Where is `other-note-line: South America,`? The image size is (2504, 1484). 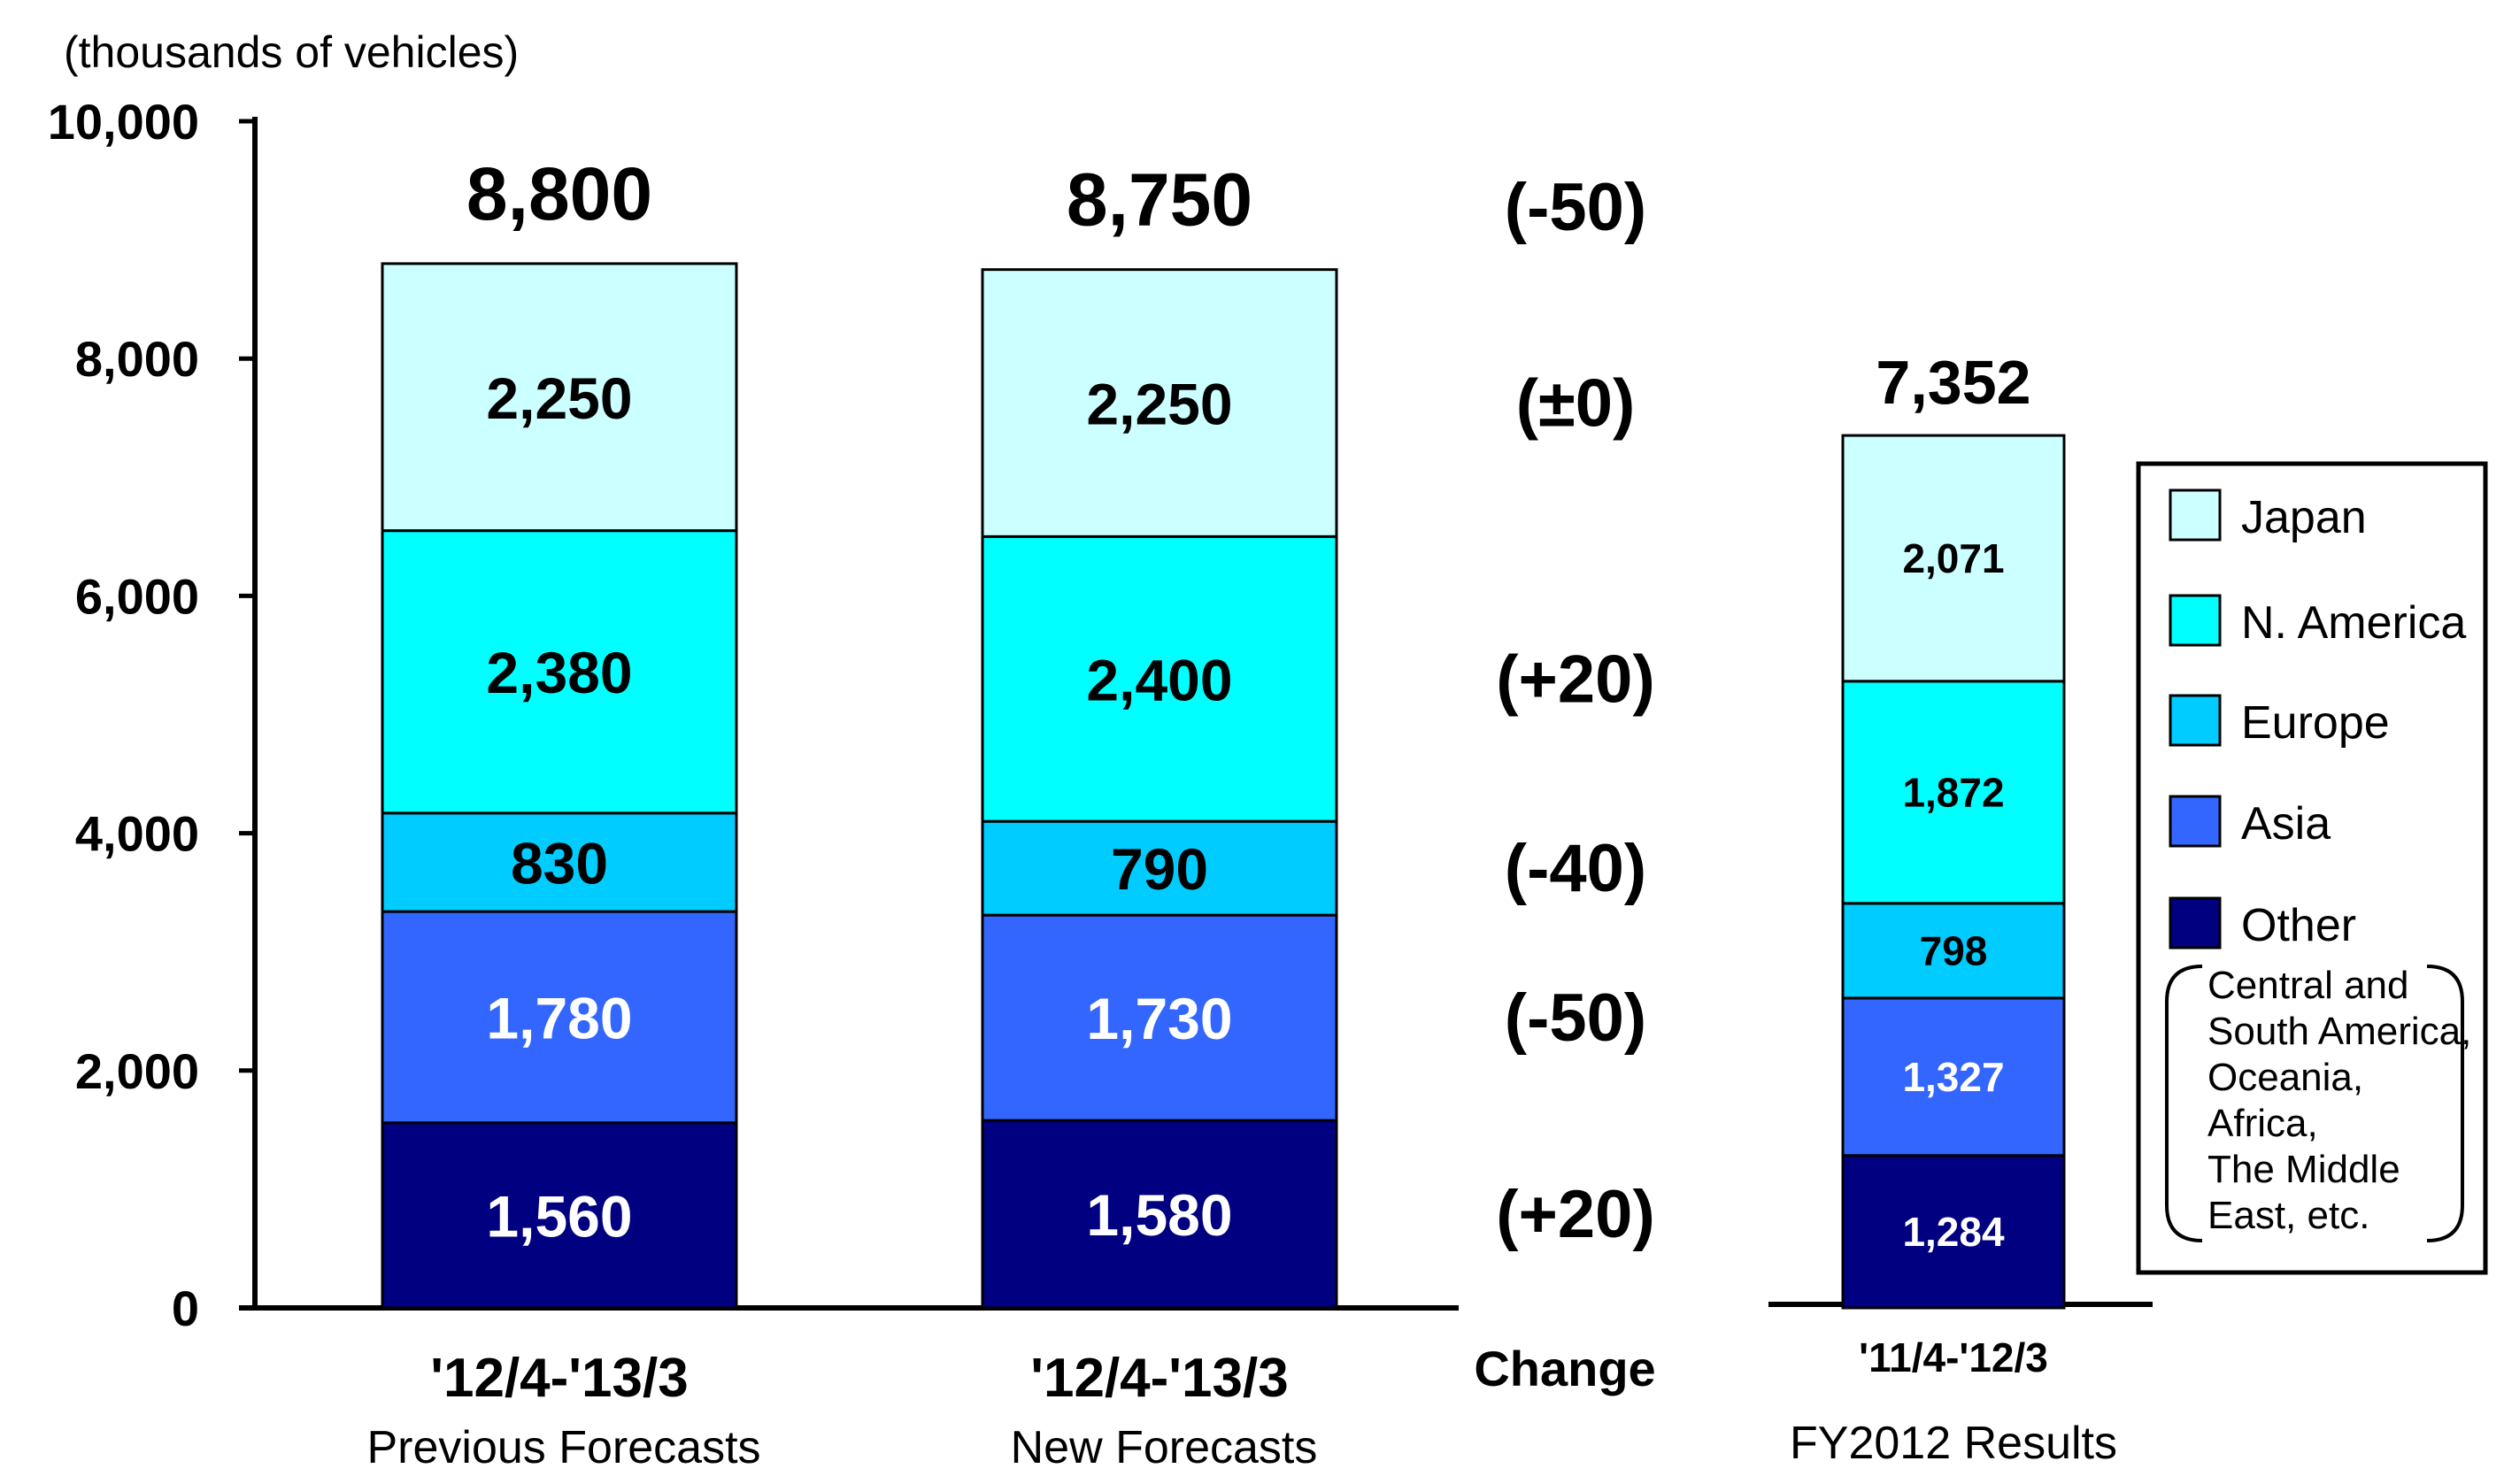 other-note-line: South America, is located at coordinates (2339, 1031).